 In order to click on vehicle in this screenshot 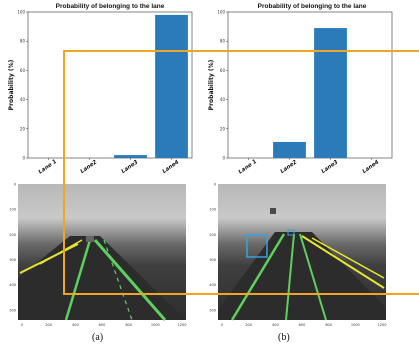, I will do `click(90, 239)`.